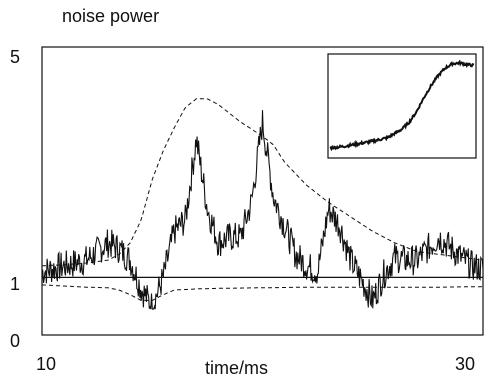  Describe the element at coordinates (110, 16) in the screenshot. I see `chart-title: noise power` at that location.